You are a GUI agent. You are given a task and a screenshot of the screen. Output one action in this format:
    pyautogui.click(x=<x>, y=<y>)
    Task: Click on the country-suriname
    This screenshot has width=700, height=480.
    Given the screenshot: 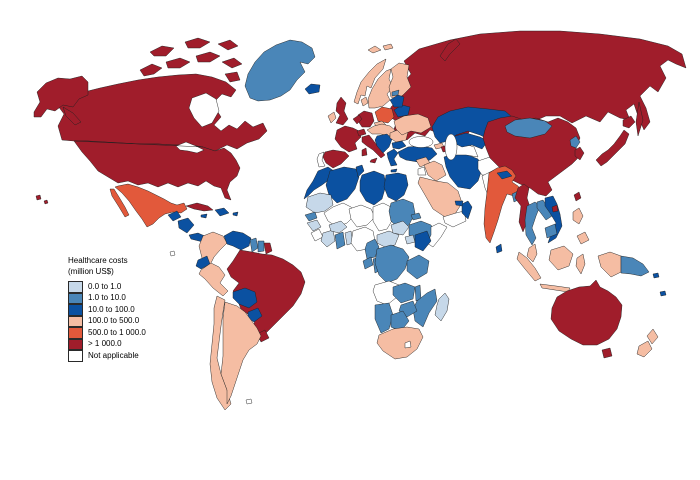 What is the action you would take?
    pyautogui.click(x=261, y=246)
    